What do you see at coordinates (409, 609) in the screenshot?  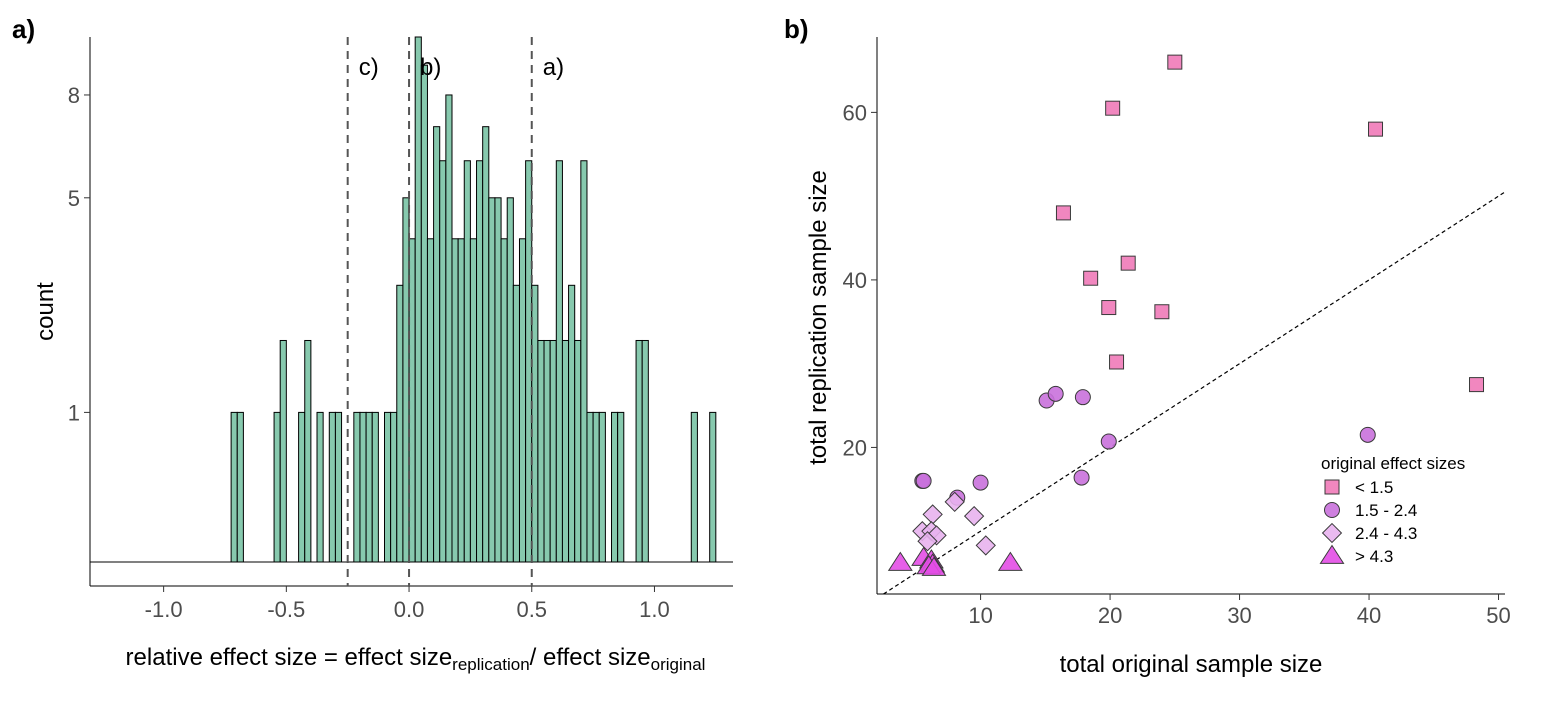 I see `x-tick-label: 0.0` at bounding box center [409, 609].